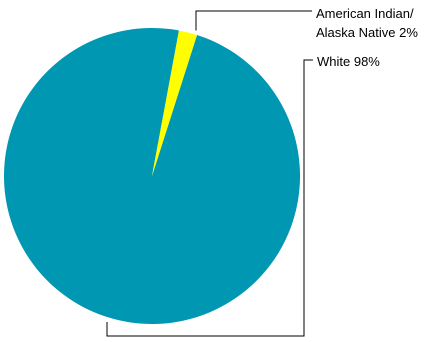 Image resolution: width=438 pixels, height=342 pixels. I want to click on slice-label-american-indian-line-2: Alaska Native 2%, so click(367, 32).